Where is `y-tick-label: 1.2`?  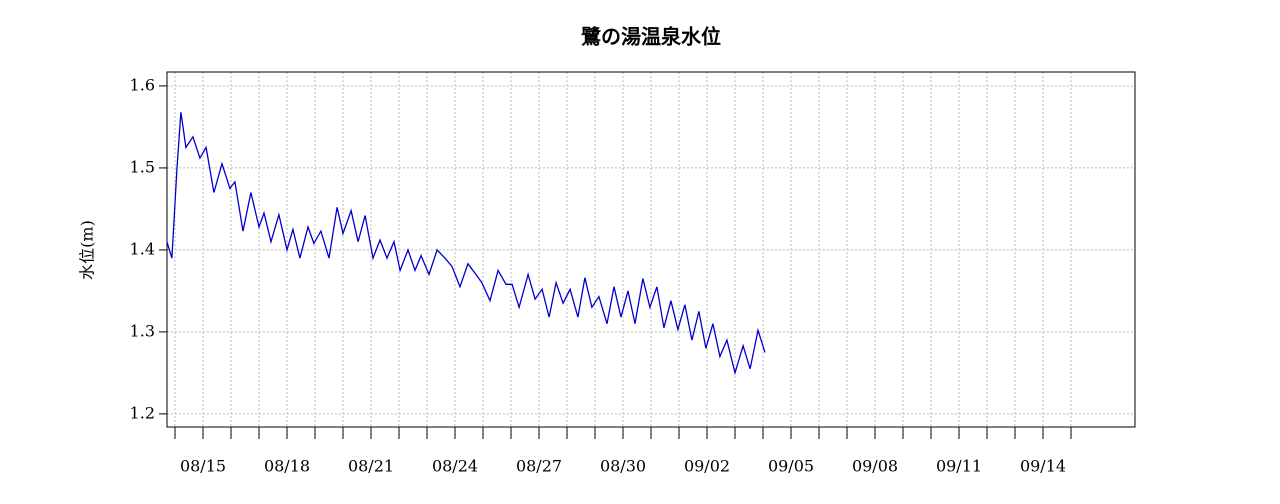 y-tick-label: 1.2 is located at coordinates (142, 412).